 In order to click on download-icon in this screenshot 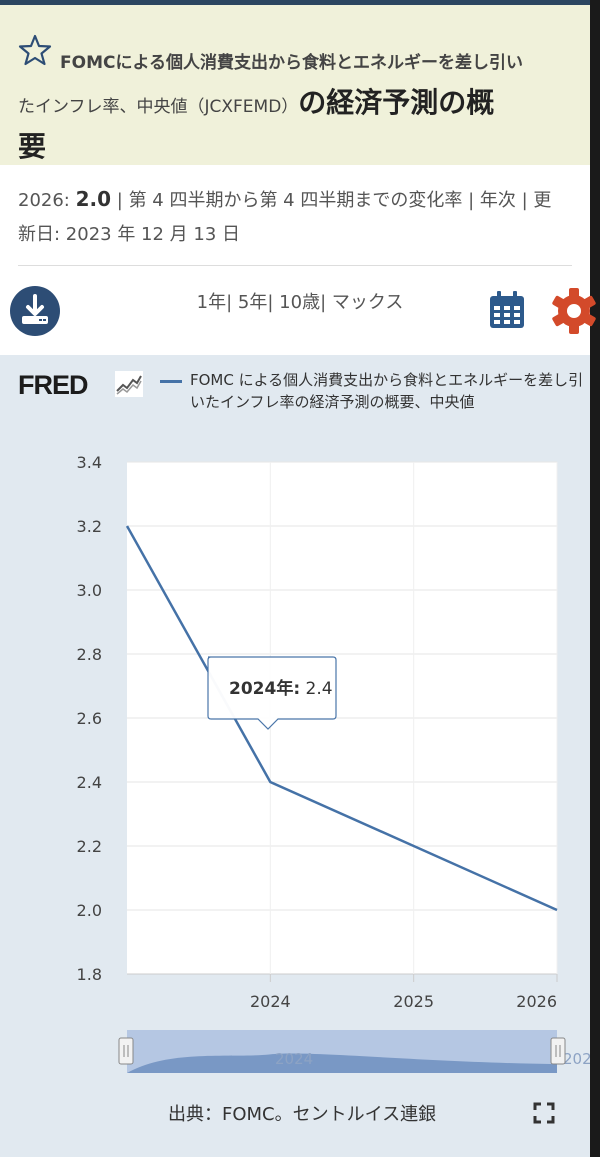, I will do `click(35, 309)`.